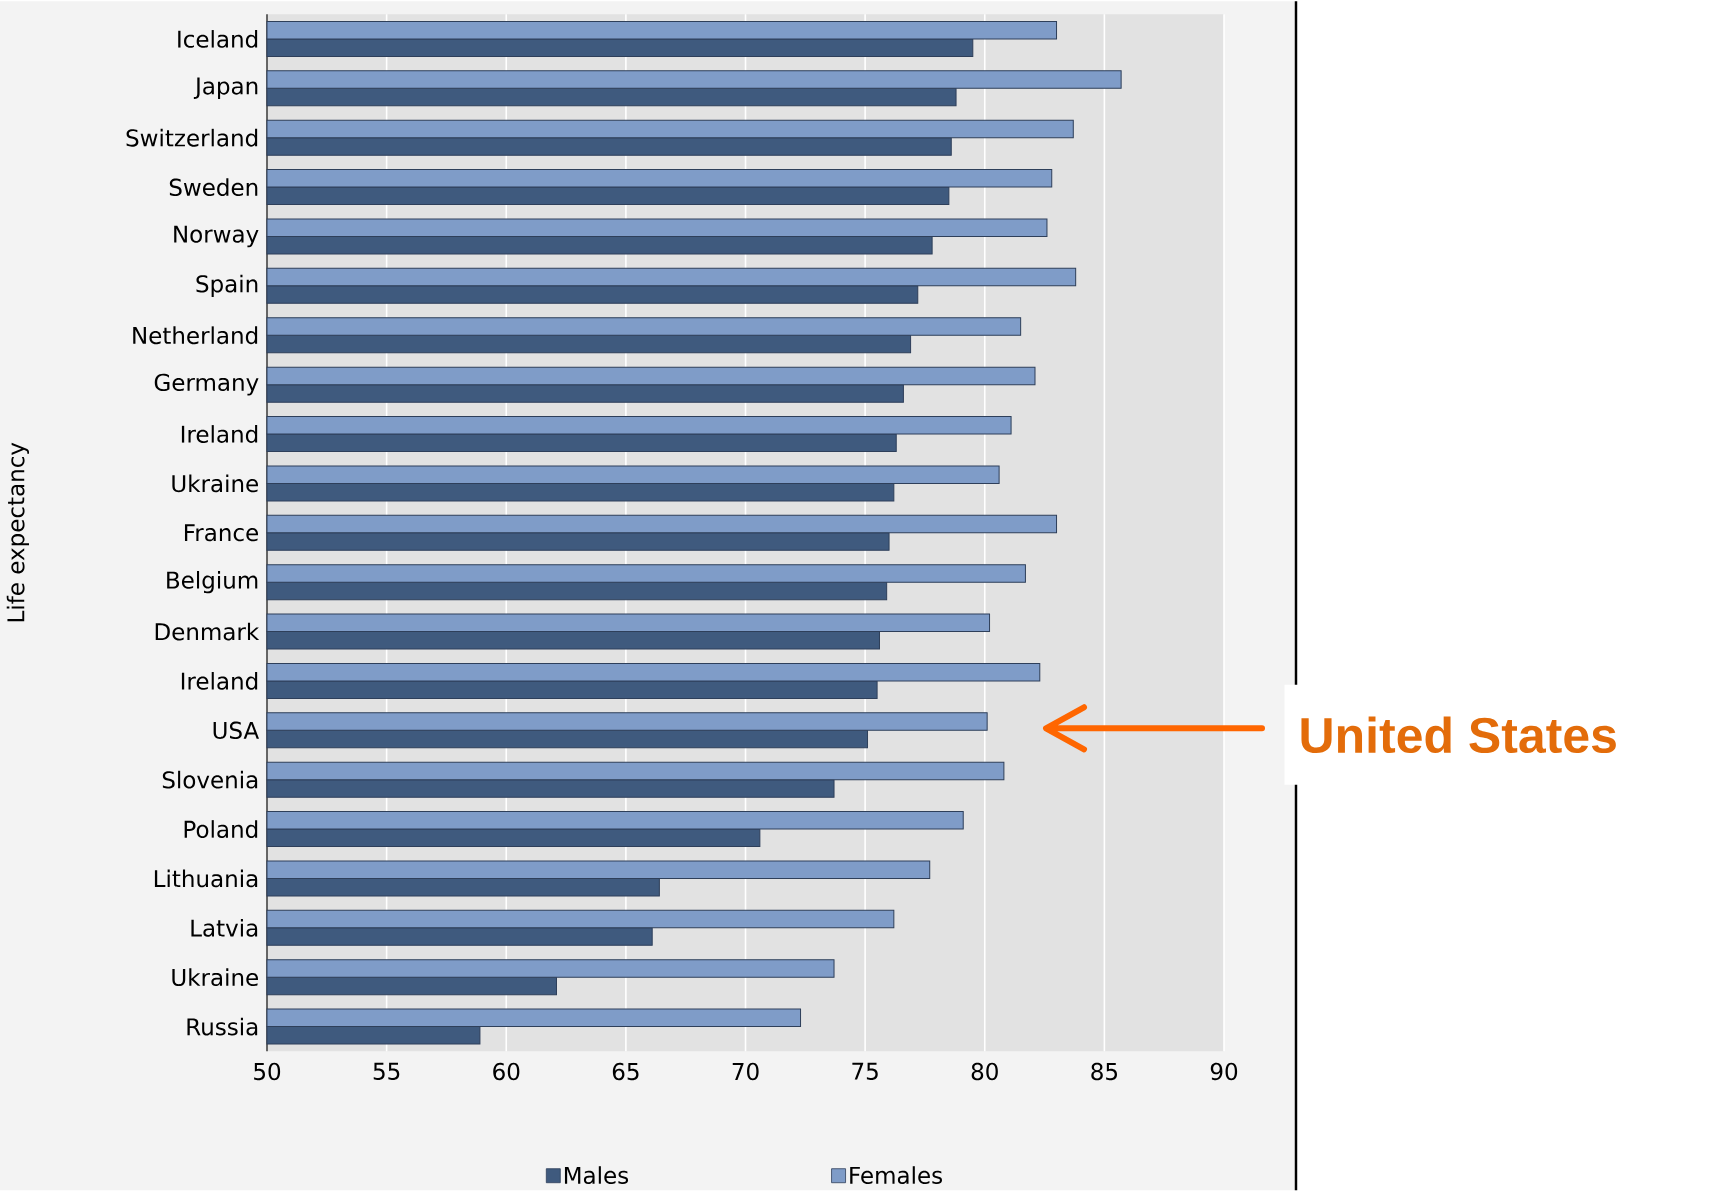 This screenshot has height=1192, width=1721. I want to click on x-tick-label: 65, so click(625, 1072).